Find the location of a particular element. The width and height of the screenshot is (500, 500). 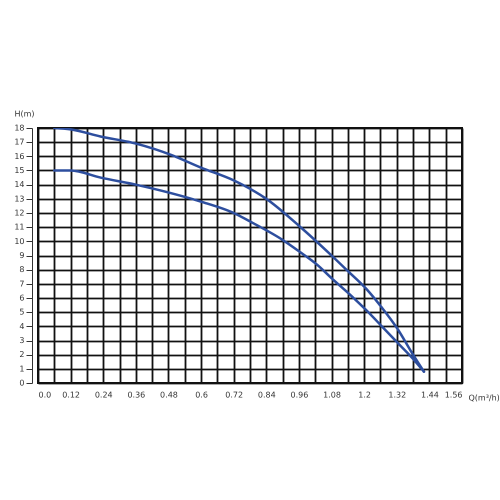

y-tick-label: 8 is located at coordinates (21, 269).